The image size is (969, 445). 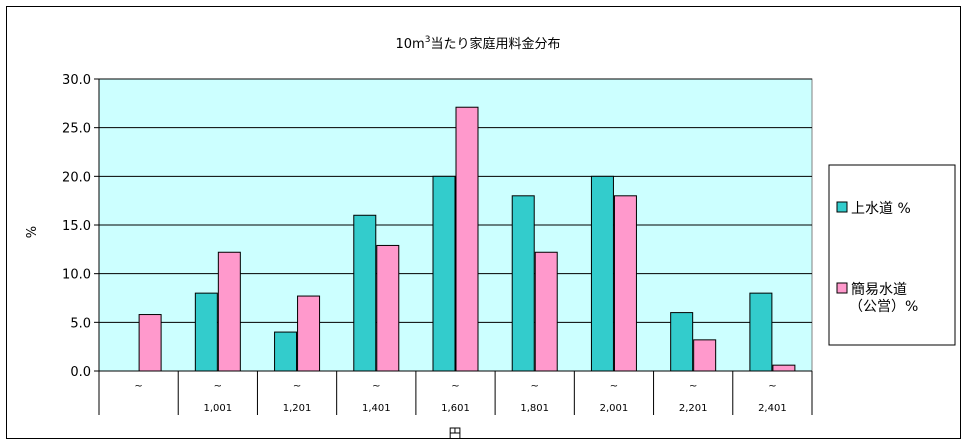 I want to click on legend: 上水道 % 簡易水道（公営）%, so click(x=892, y=255).